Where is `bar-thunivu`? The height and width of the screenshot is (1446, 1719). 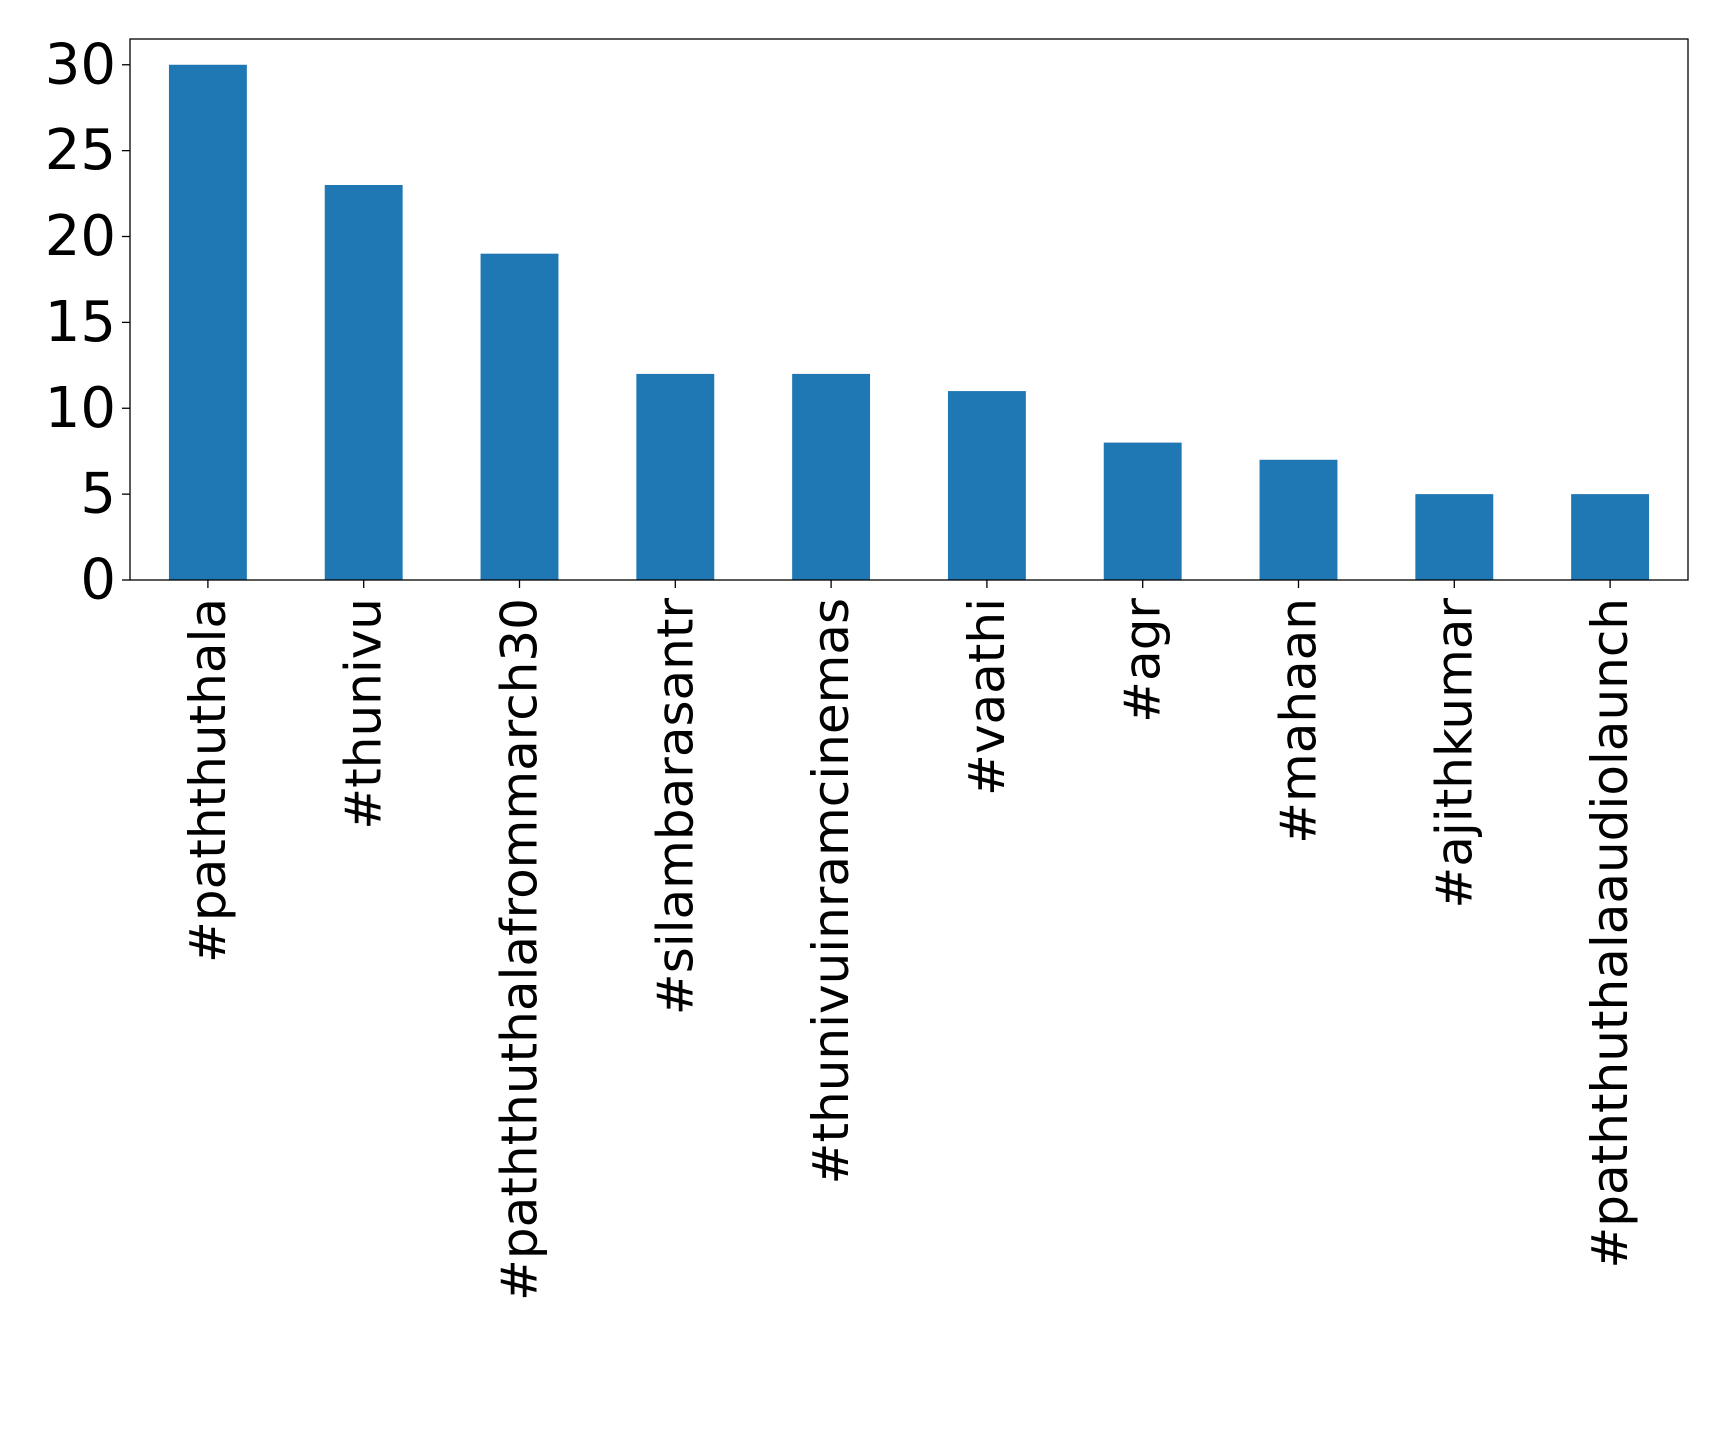 bar-thunivu is located at coordinates (363, 382).